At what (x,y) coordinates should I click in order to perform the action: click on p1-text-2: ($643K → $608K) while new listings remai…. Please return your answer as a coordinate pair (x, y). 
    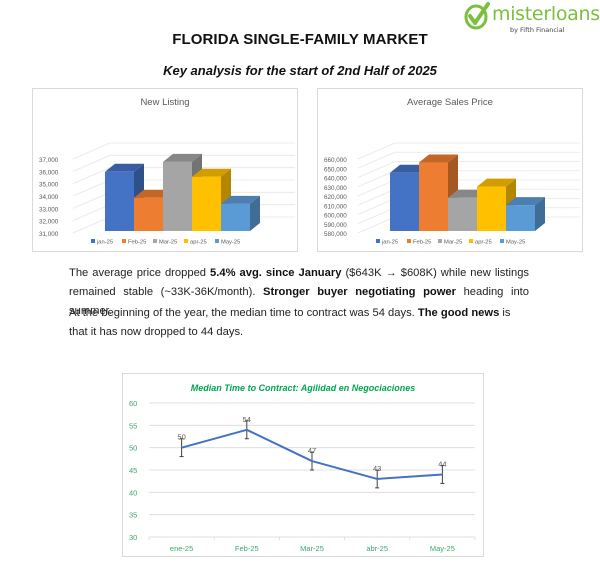
    Looking at the image, I should click on (299, 282).